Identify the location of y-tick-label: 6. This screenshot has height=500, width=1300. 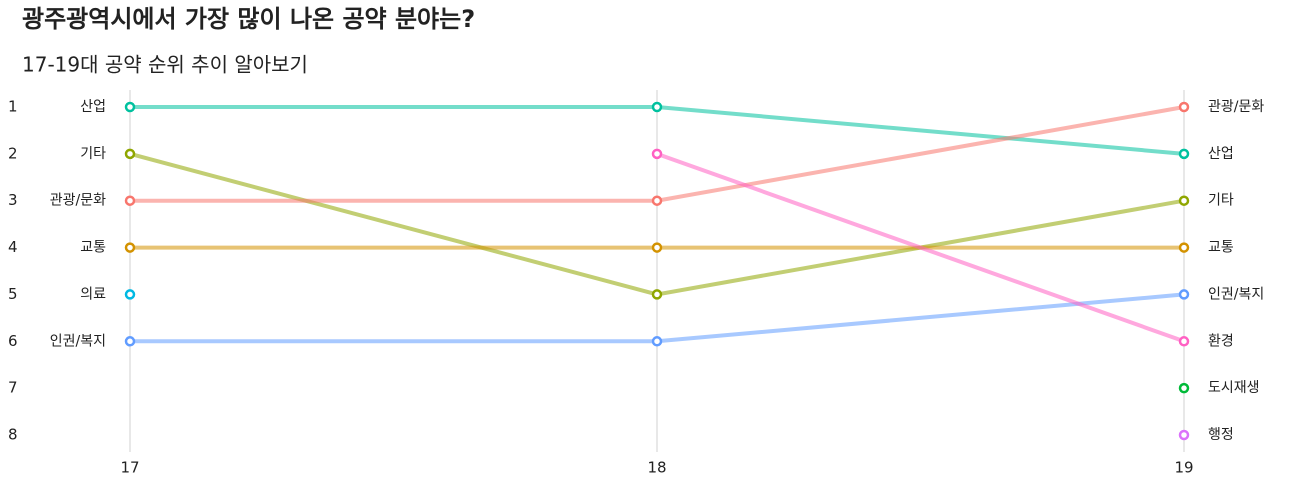
(13, 341).